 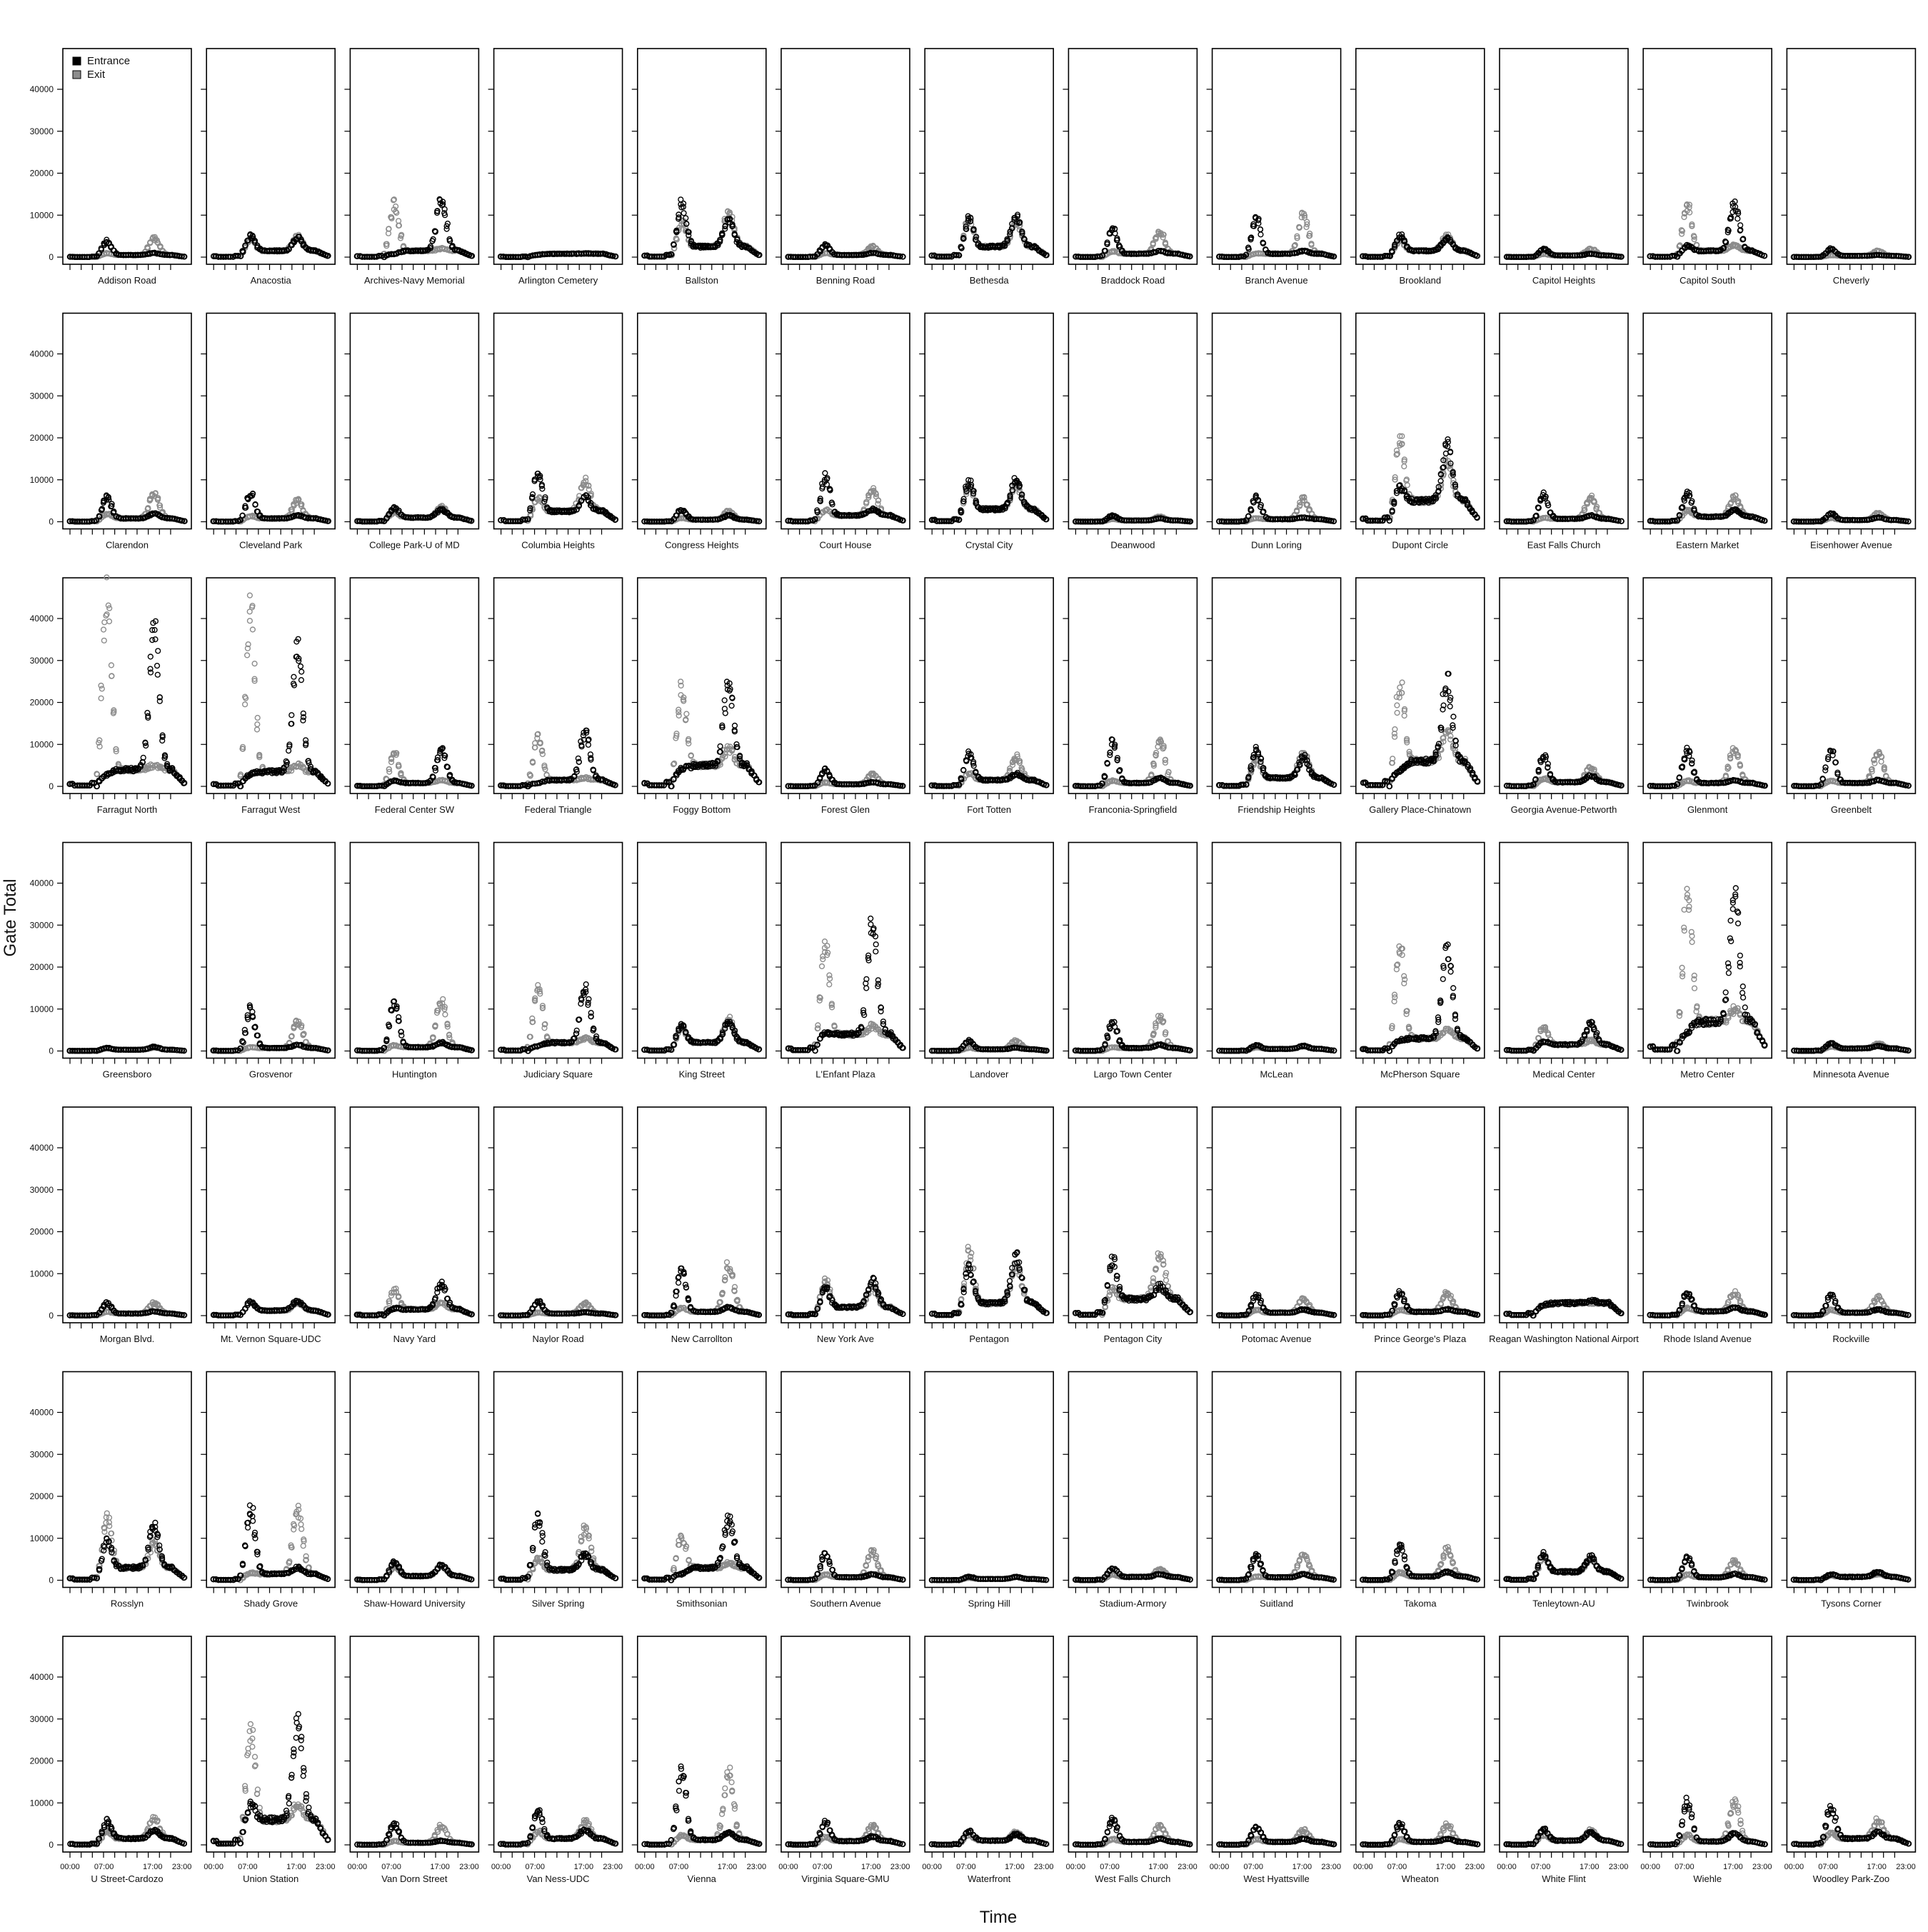 I want to click on station-label: Archives-Navy Memorial, so click(x=414, y=280).